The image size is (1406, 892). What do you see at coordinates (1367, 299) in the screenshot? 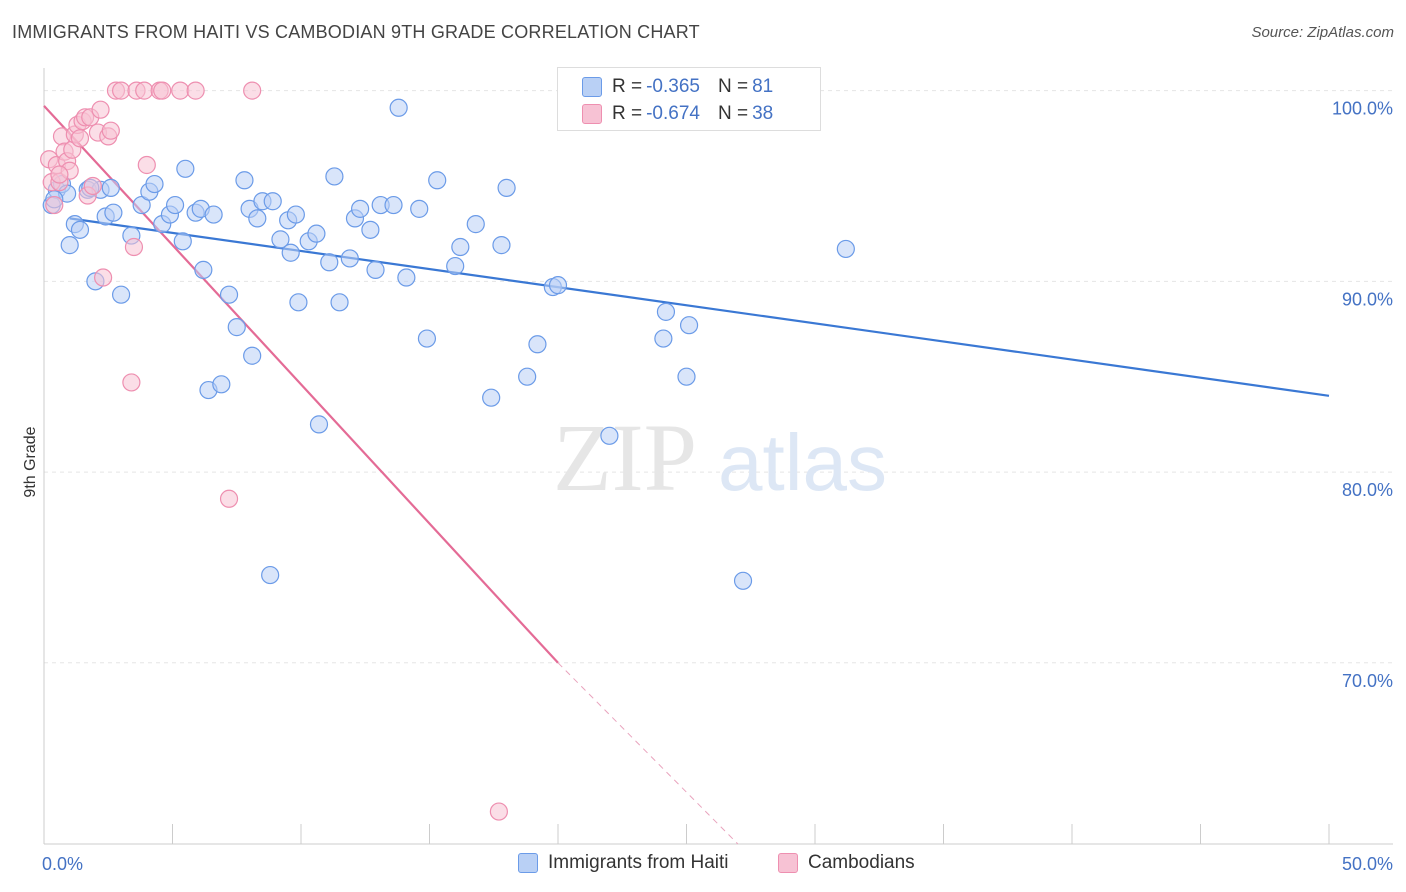
I see `y-tick-label: 90.0%` at bounding box center [1367, 299].